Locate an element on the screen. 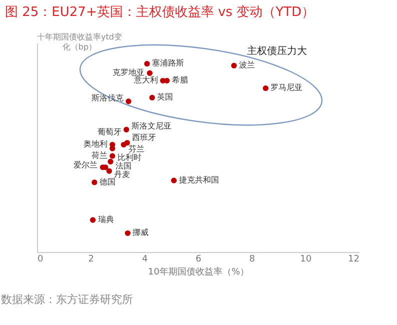  text: 主权债压力大 is located at coordinates (277, 51).